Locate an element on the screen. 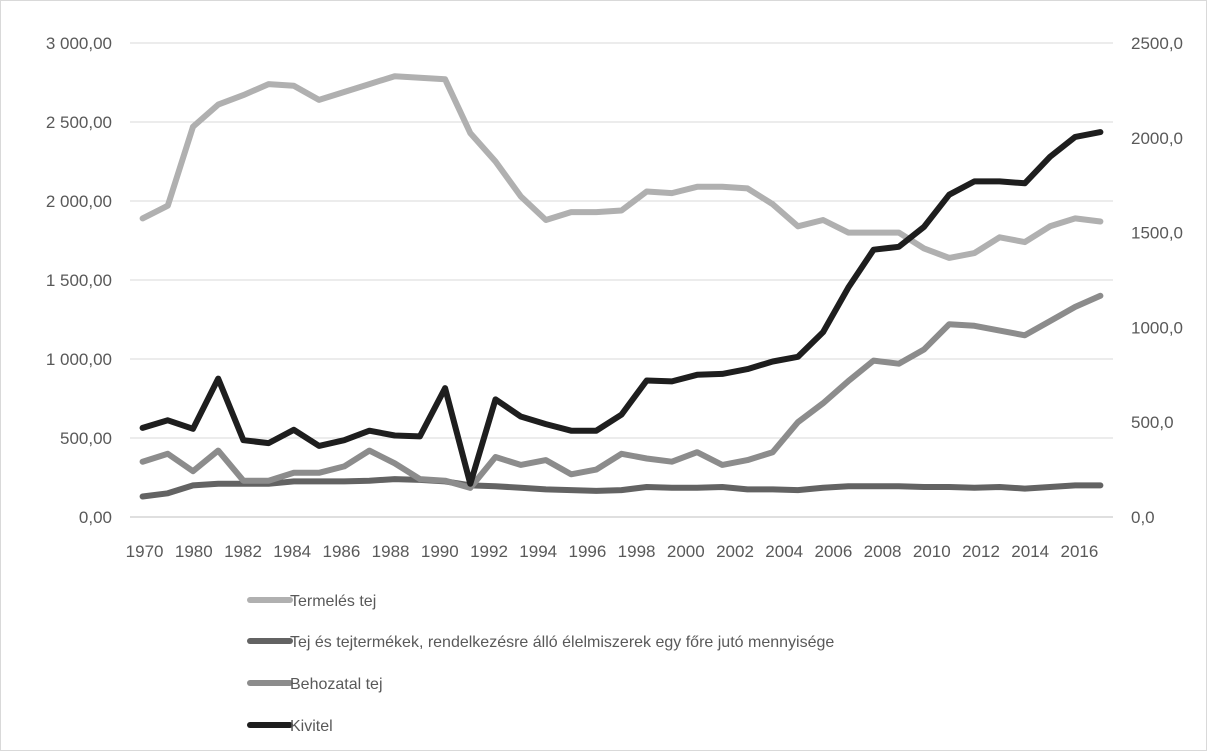 The height and width of the screenshot is (751, 1207). left-axis-tick-label: 1 000,00 is located at coordinates (79, 359).